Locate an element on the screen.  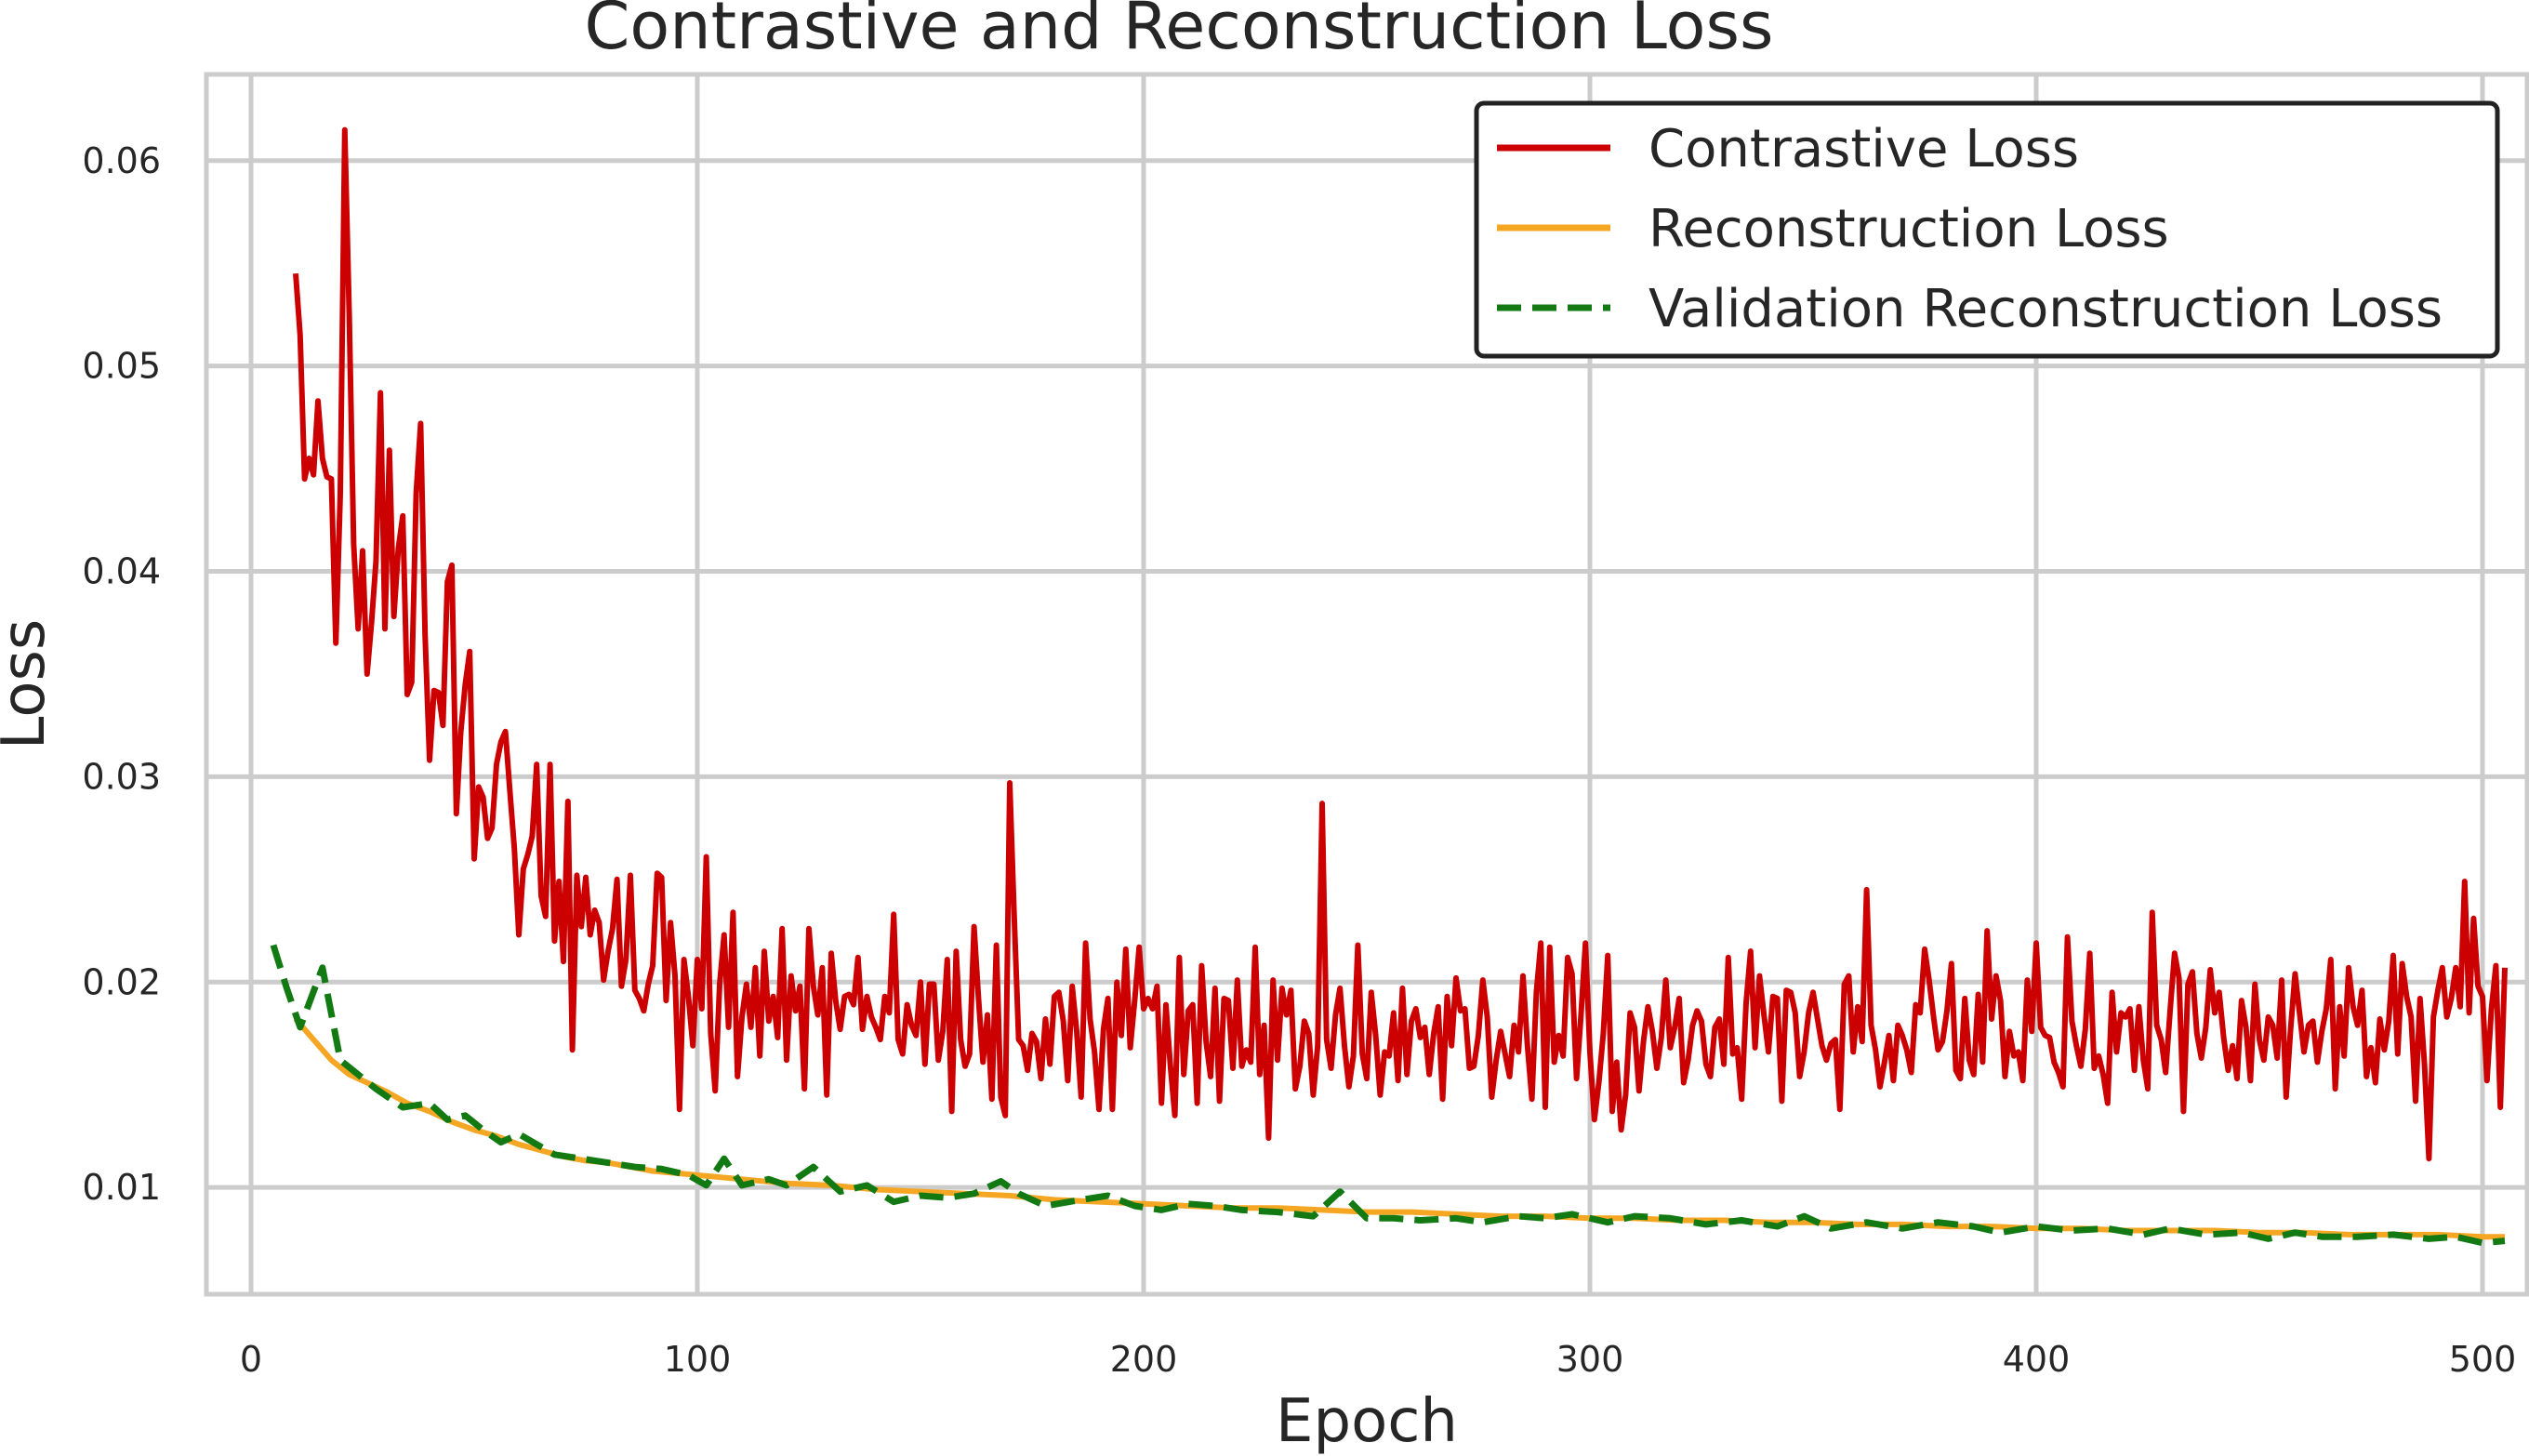
y-tick-label: 0.04 is located at coordinates (121, 571).